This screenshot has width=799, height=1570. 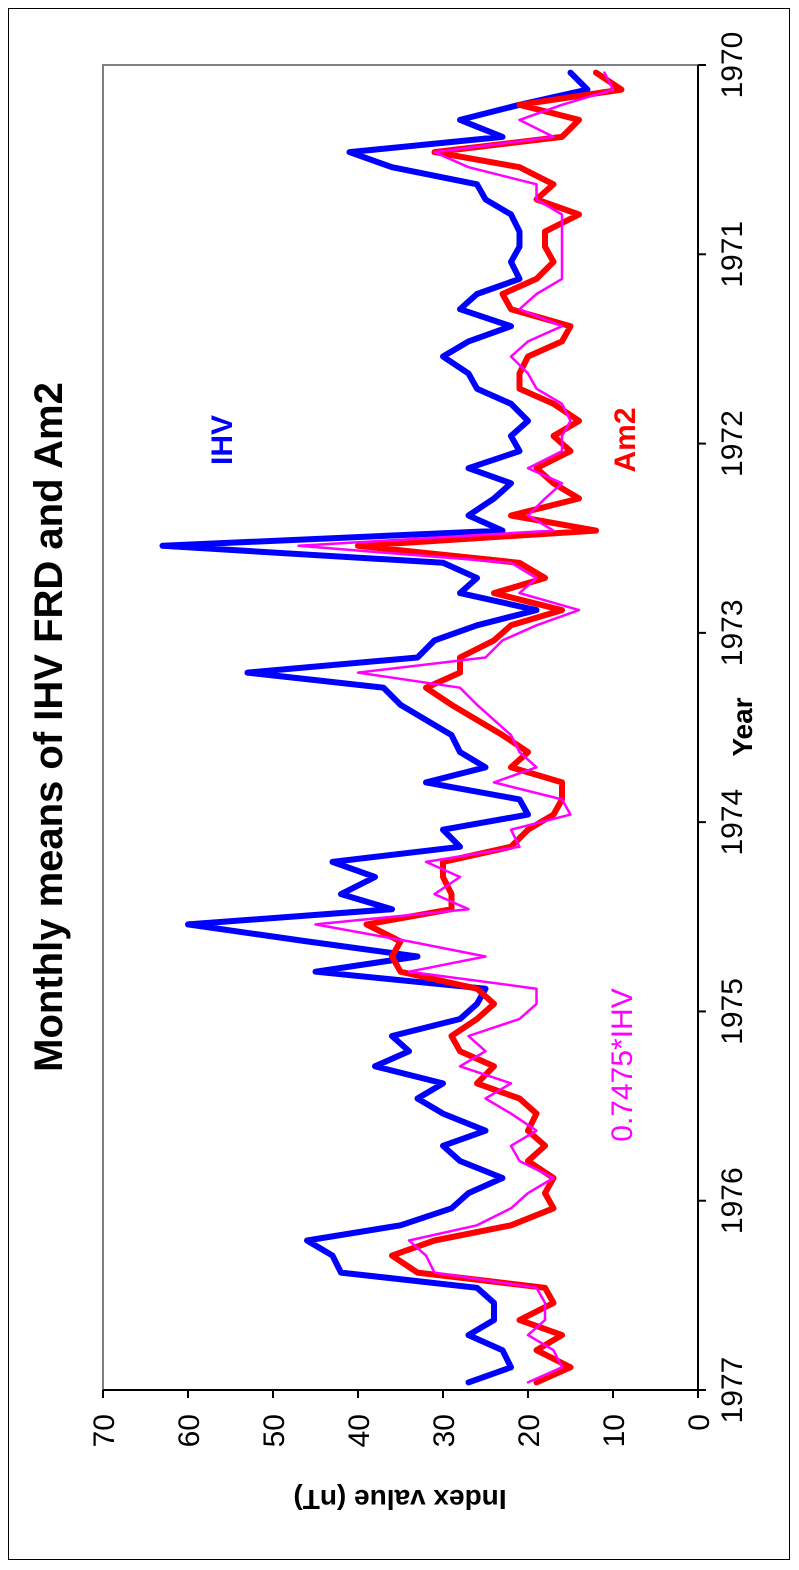 What do you see at coordinates (399, 1499) in the screenshot?
I see `y-axis-label: Index value (nT)` at bounding box center [399, 1499].